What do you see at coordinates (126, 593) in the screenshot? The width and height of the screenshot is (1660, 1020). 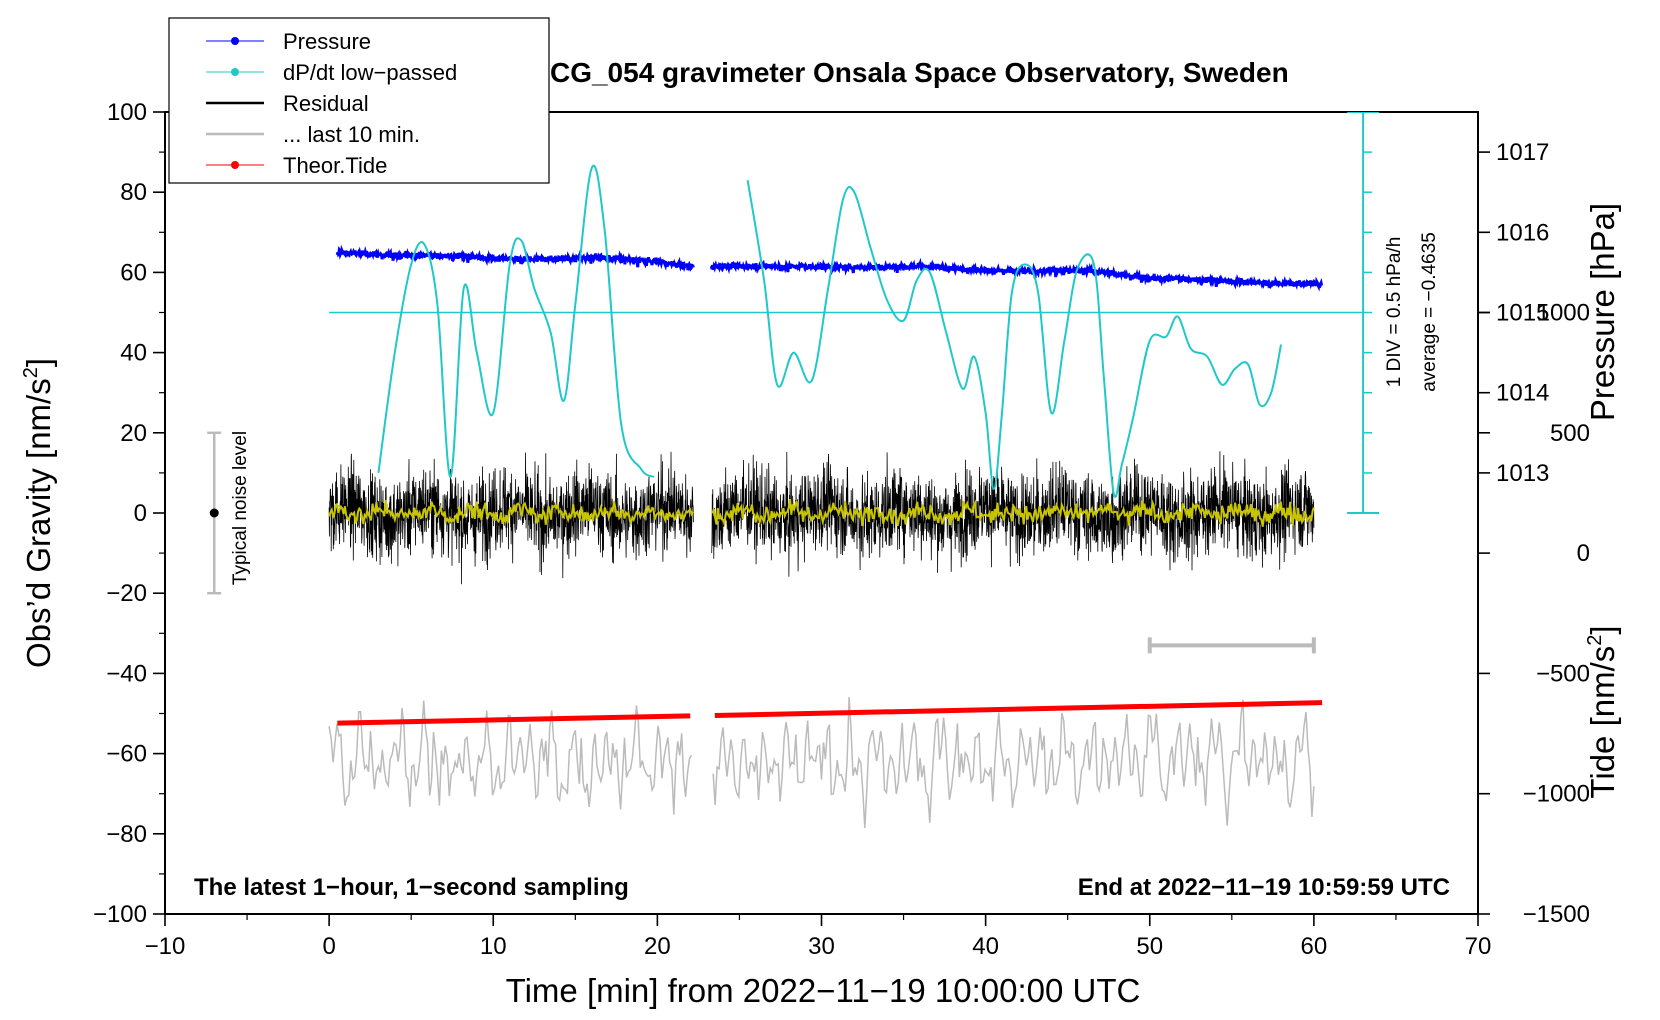 I see `y-tick-label: −20` at bounding box center [126, 593].